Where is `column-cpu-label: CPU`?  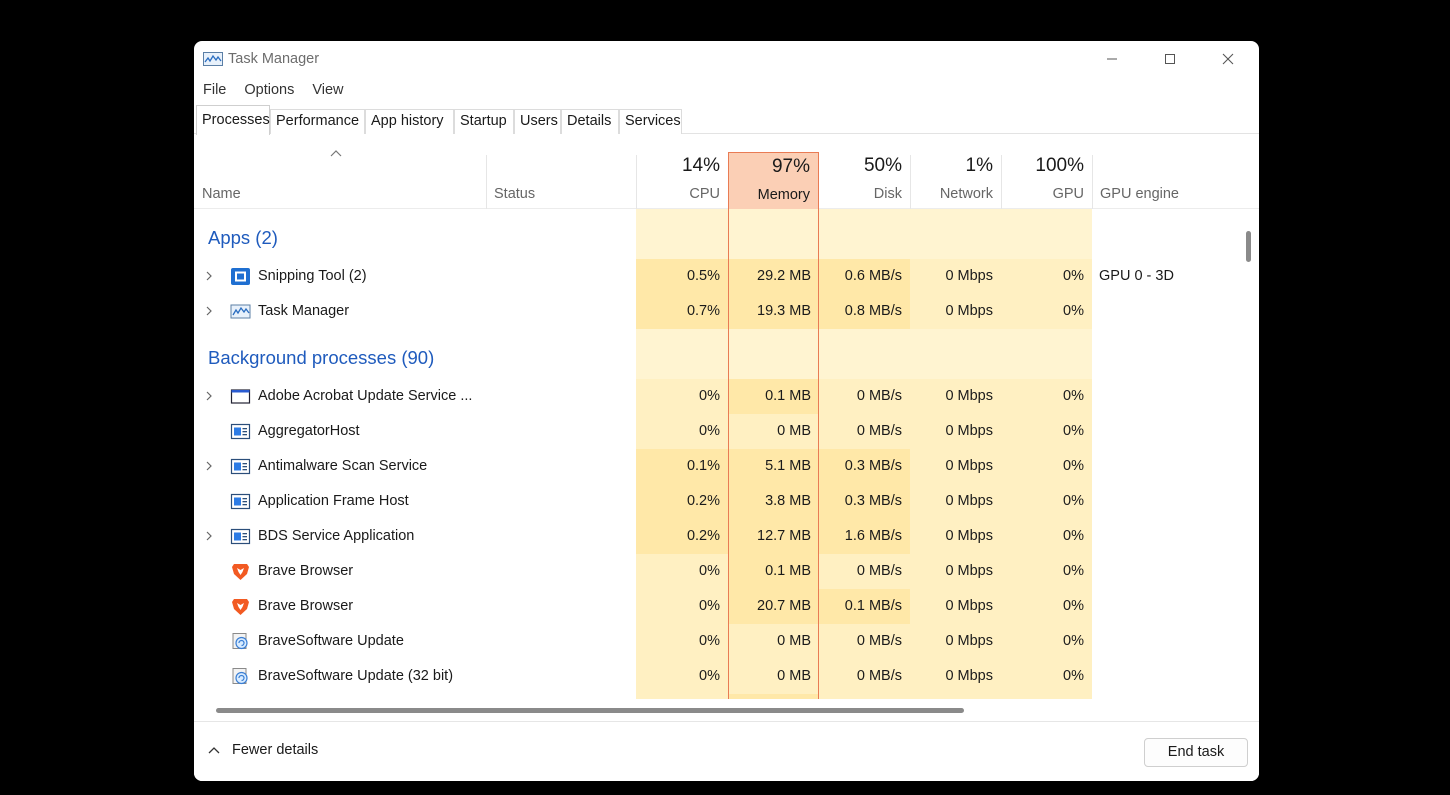 column-cpu-label: CPU is located at coordinates (704, 194).